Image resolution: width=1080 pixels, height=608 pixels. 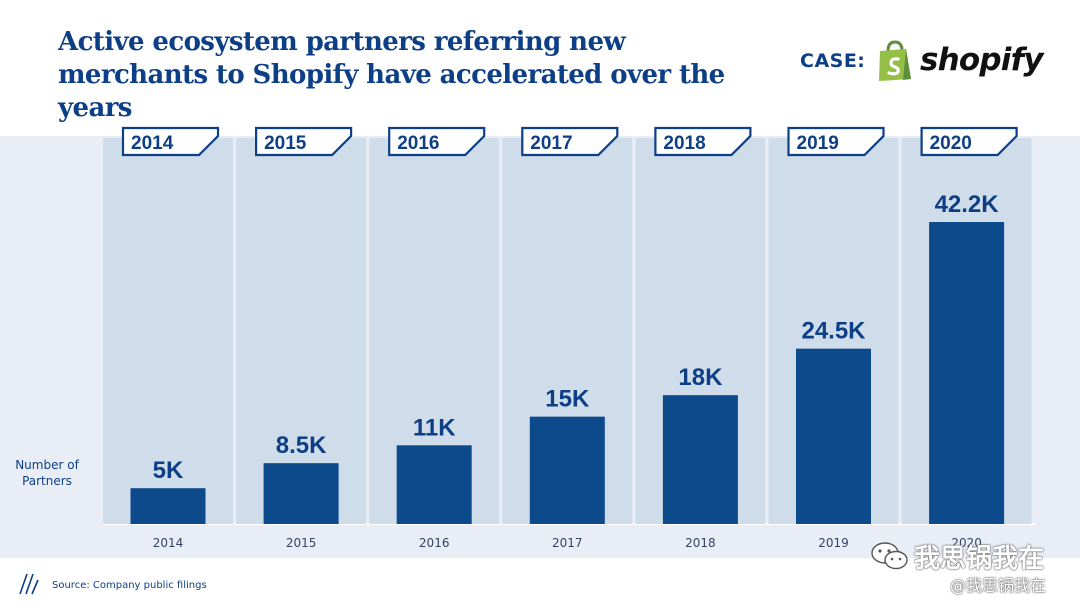 What do you see at coordinates (29, 584) in the screenshot?
I see `company-logo-icon` at bounding box center [29, 584].